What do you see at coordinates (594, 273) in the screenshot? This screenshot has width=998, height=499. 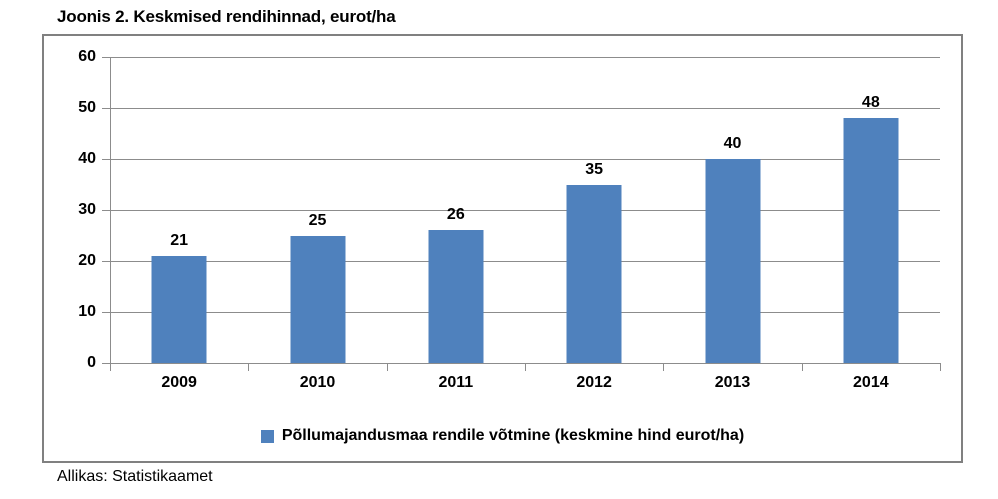 I see `bar-2012` at bounding box center [594, 273].